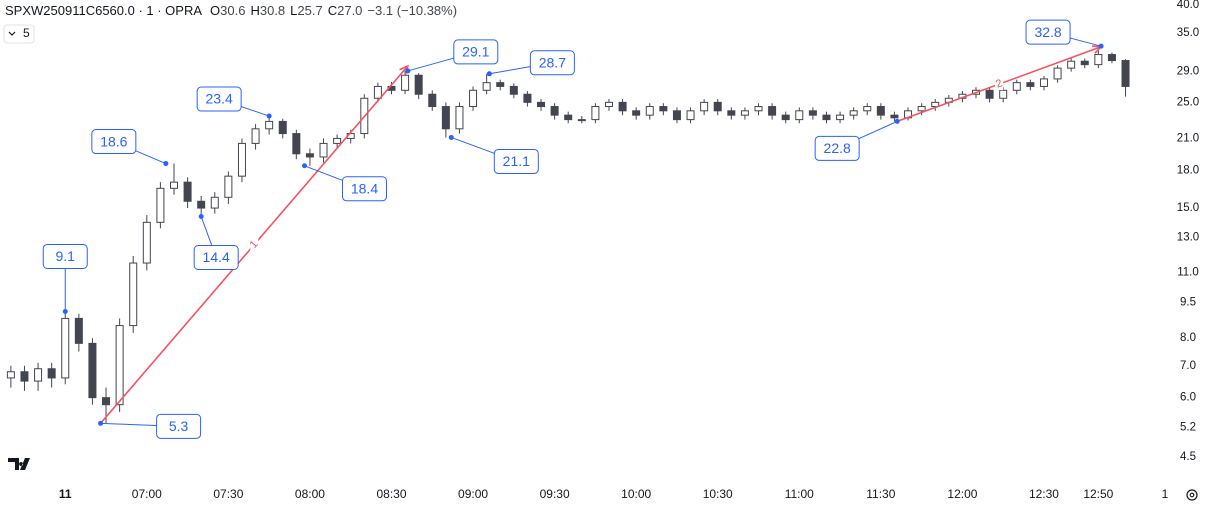  Describe the element at coordinates (228, 494) in the screenshot. I see `x-tick-label: 07:30` at that location.